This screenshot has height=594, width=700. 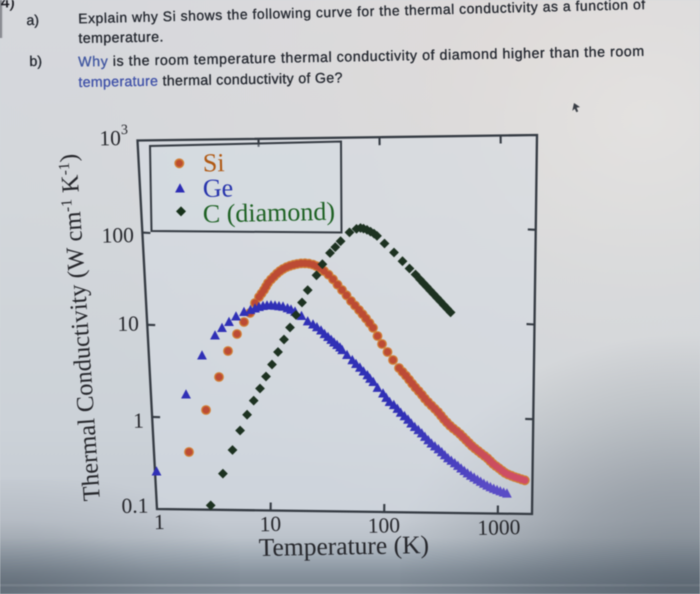 What do you see at coordinates (214, 162) in the screenshot?
I see `svg-text: Si` at bounding box center [214, 162].